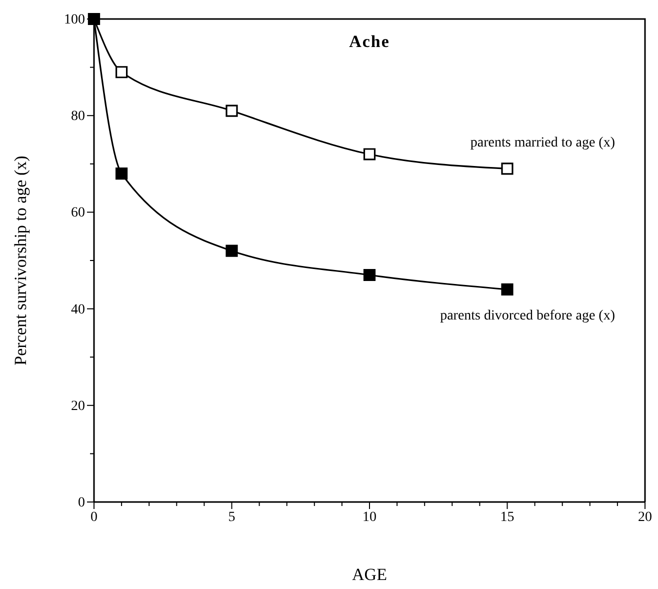 Image resolution: width=658 pixels, height=589 pixels. What do you see at coordinates (81, 502) in the screenshot?
I see `y-tick-label: 0` at bounding box center [81, 502].